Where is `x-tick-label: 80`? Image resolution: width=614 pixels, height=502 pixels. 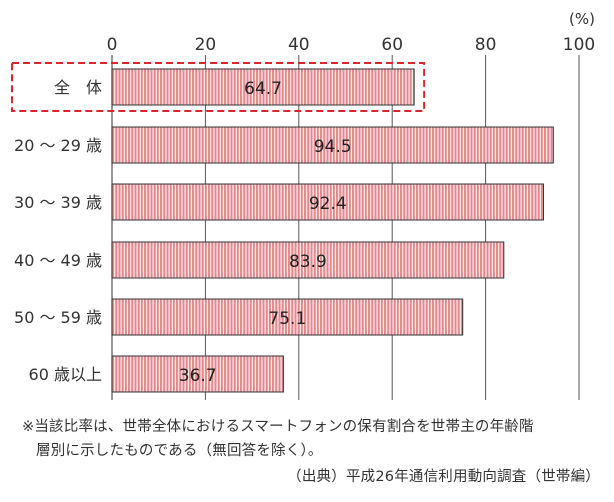
x-tick-label: 80 is located at coordinates (486, 45).